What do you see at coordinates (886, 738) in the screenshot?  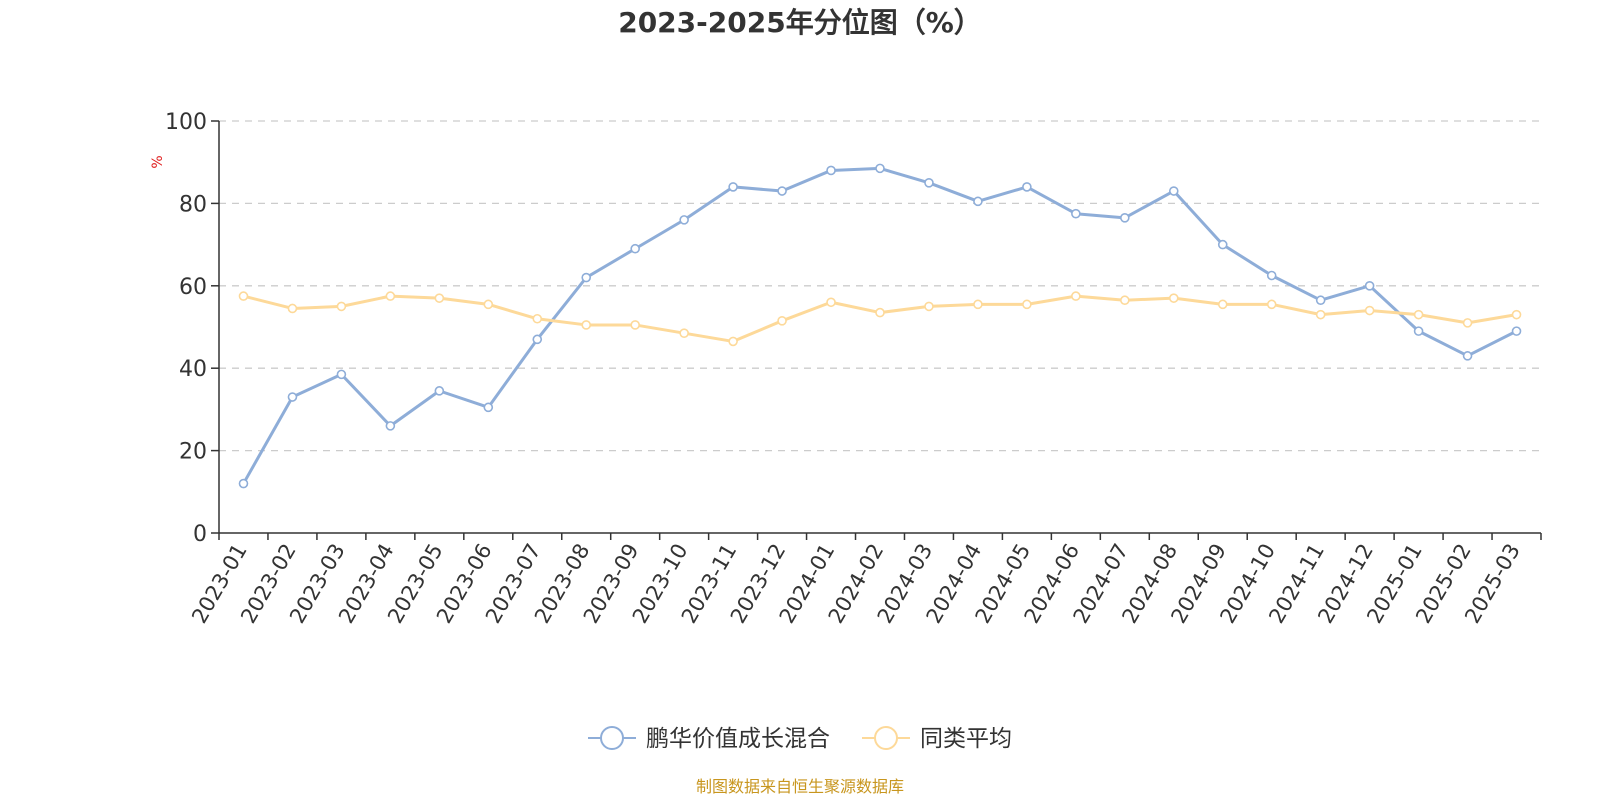 I see `legend-swatch-marker-peer-average` at bounding box center [886, 738].